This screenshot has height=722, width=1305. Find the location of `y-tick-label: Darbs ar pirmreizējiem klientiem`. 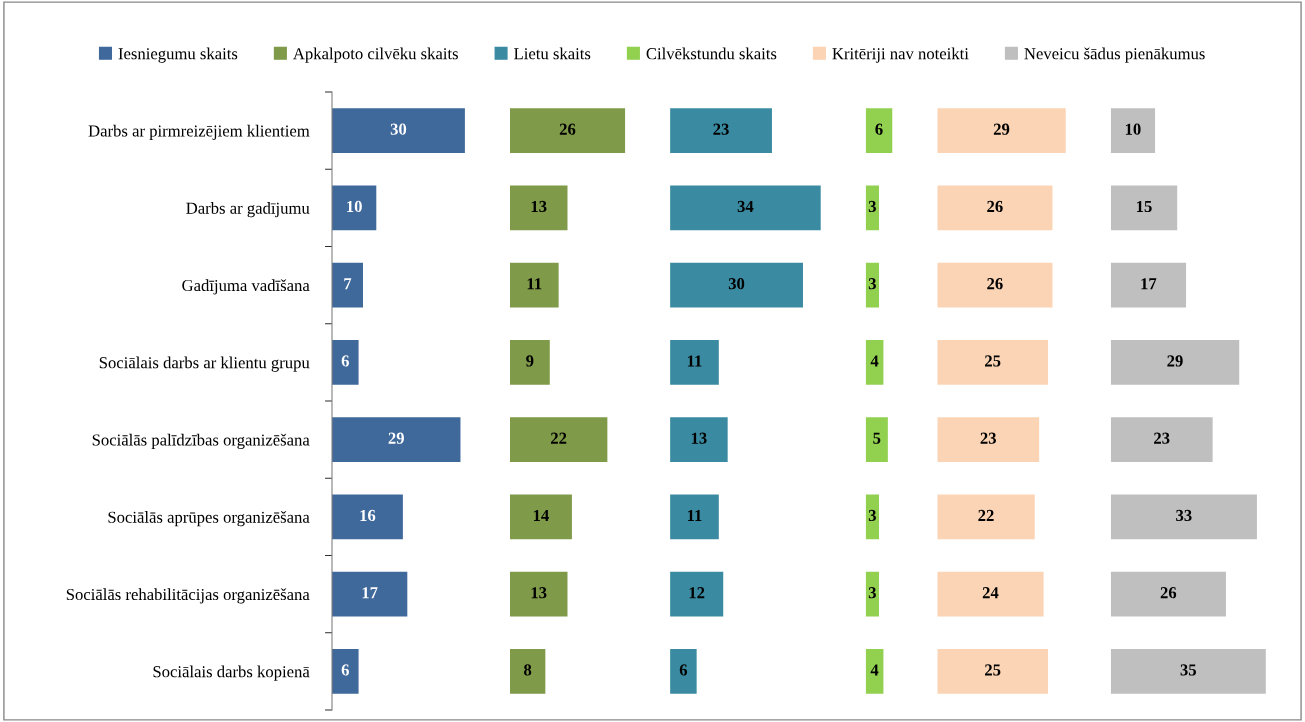

y-tick-label: Darbs ar pirmreizējiem klientiem is located at coordinates (199, 132).